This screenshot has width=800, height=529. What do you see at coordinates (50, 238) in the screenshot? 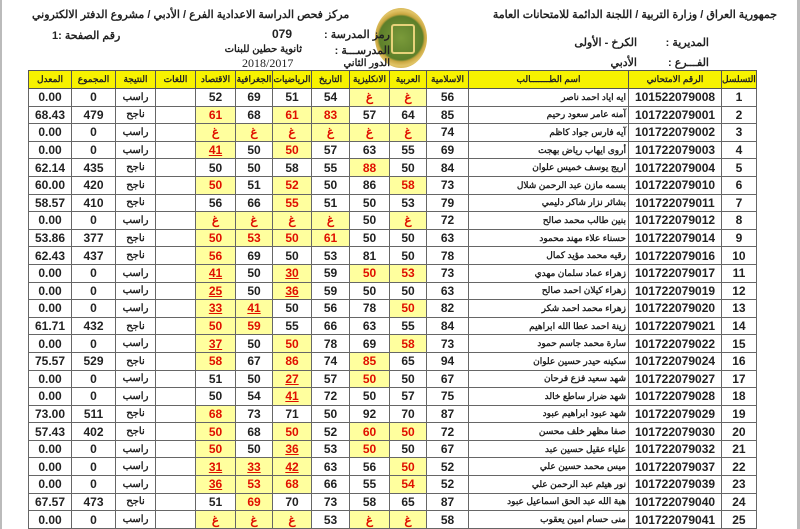
I see `average-cell: 53.86` at bounding box center [50, 238].